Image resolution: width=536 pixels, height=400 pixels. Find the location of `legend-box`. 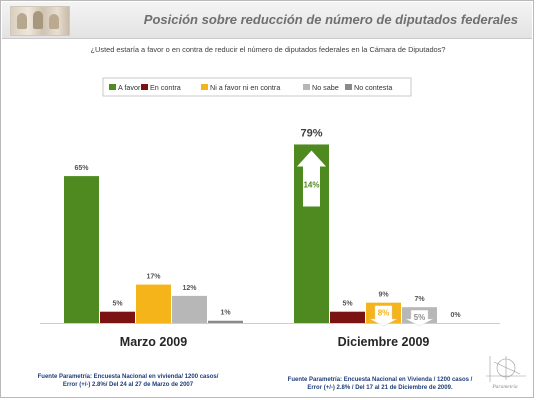

legend-box is located at coordinates (257, 87).